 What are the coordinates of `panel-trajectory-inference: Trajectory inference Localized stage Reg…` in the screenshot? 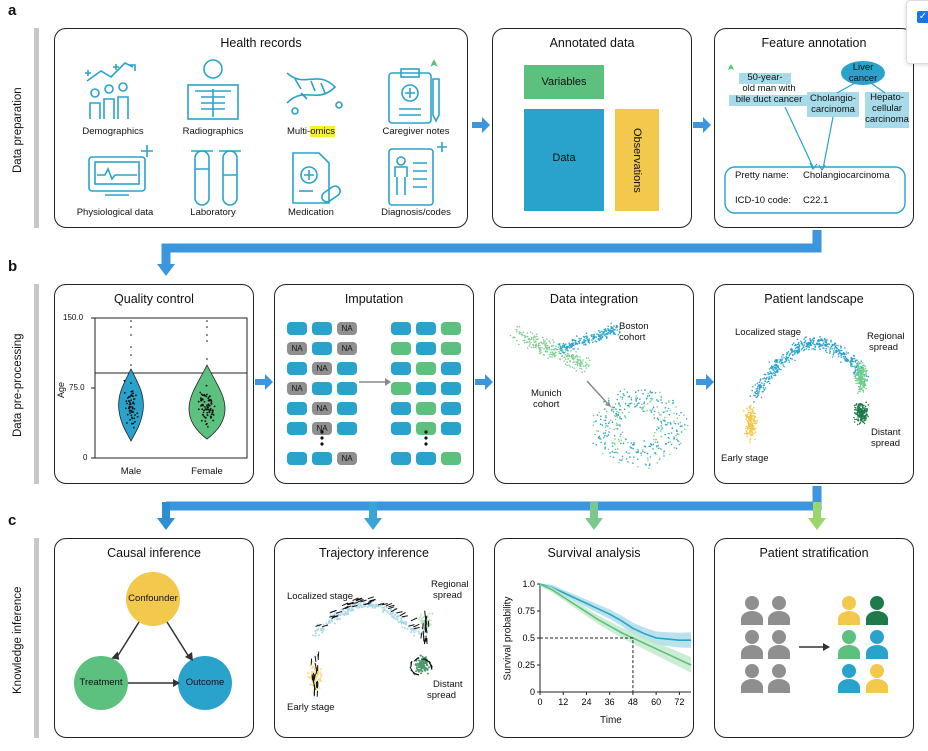 It's located at (374, 638).